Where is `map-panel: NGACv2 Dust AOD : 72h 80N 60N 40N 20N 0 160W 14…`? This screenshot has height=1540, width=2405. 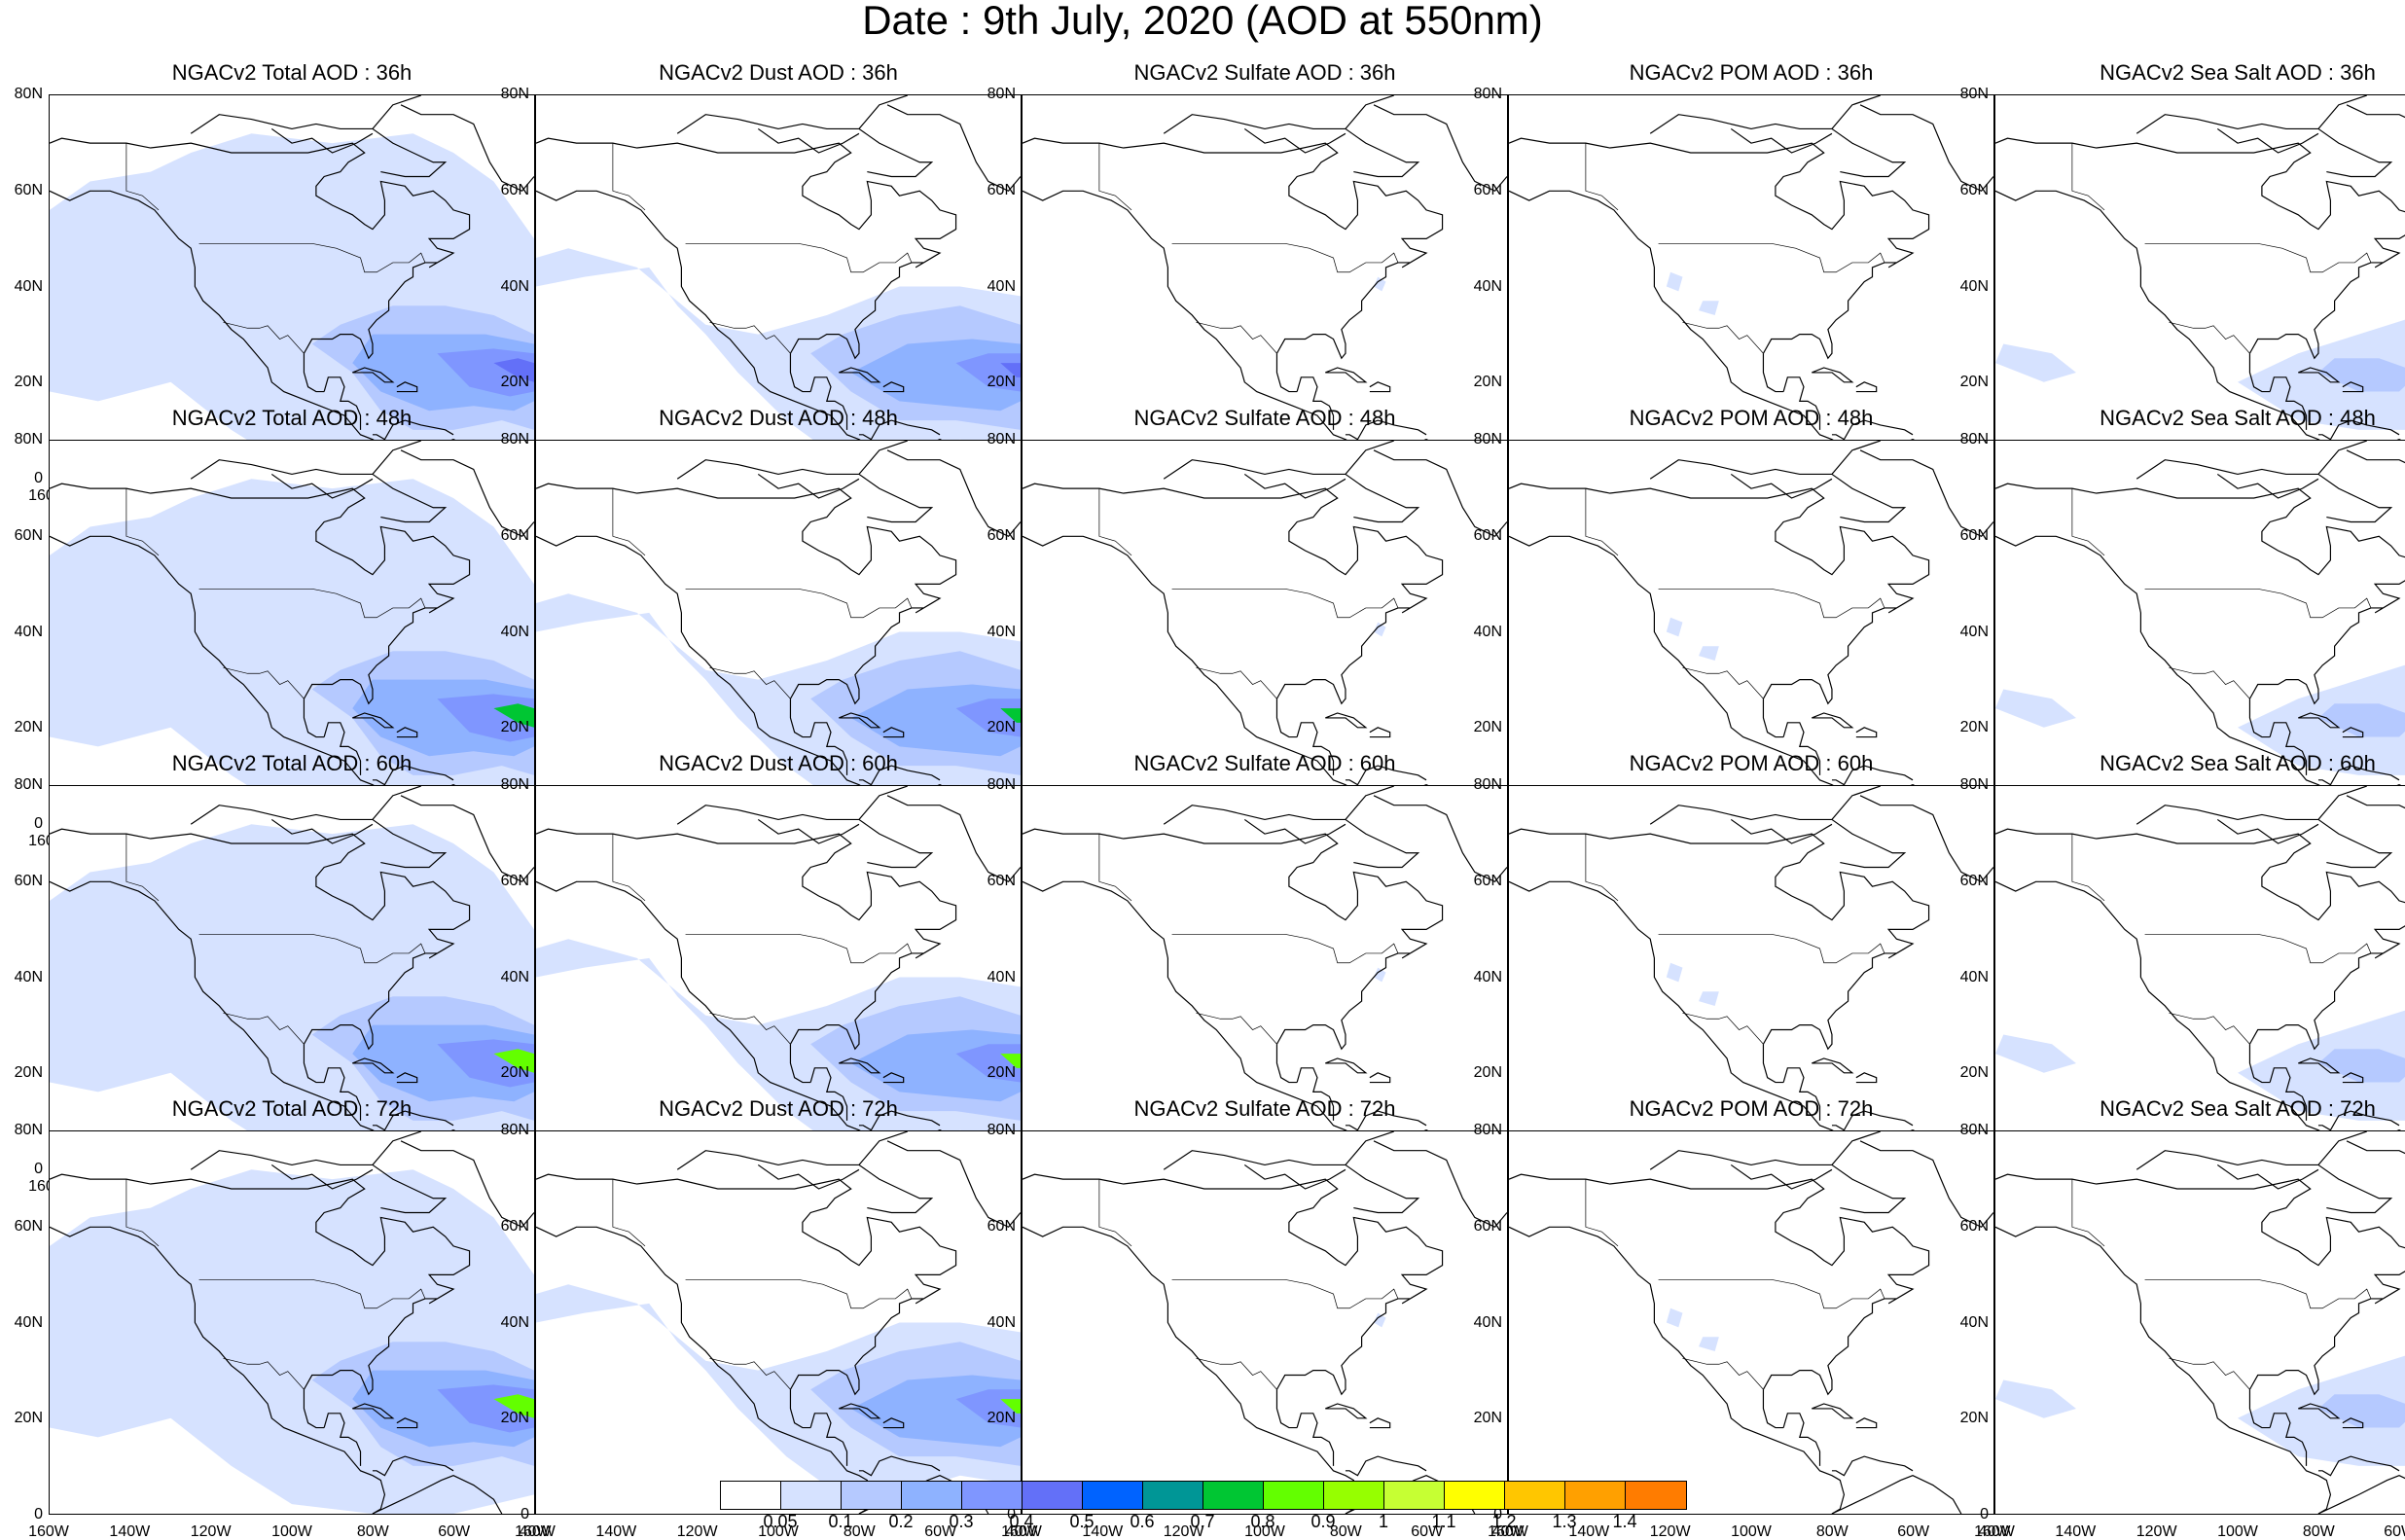
map-panel: NGACv2 Dust AOD : 72h 80N 60N 40N 20N 0 160W 14… is located at coordinates (769, 1318).